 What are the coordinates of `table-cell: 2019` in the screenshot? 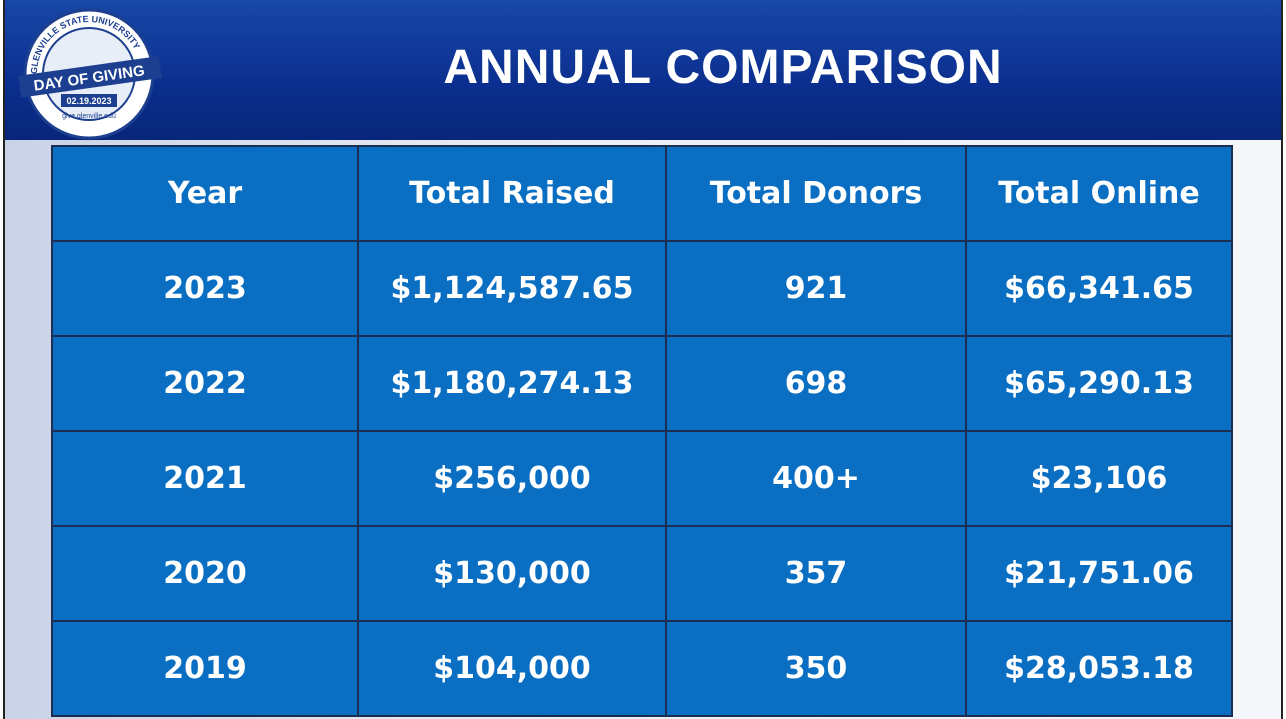 It's located at (205, 668).